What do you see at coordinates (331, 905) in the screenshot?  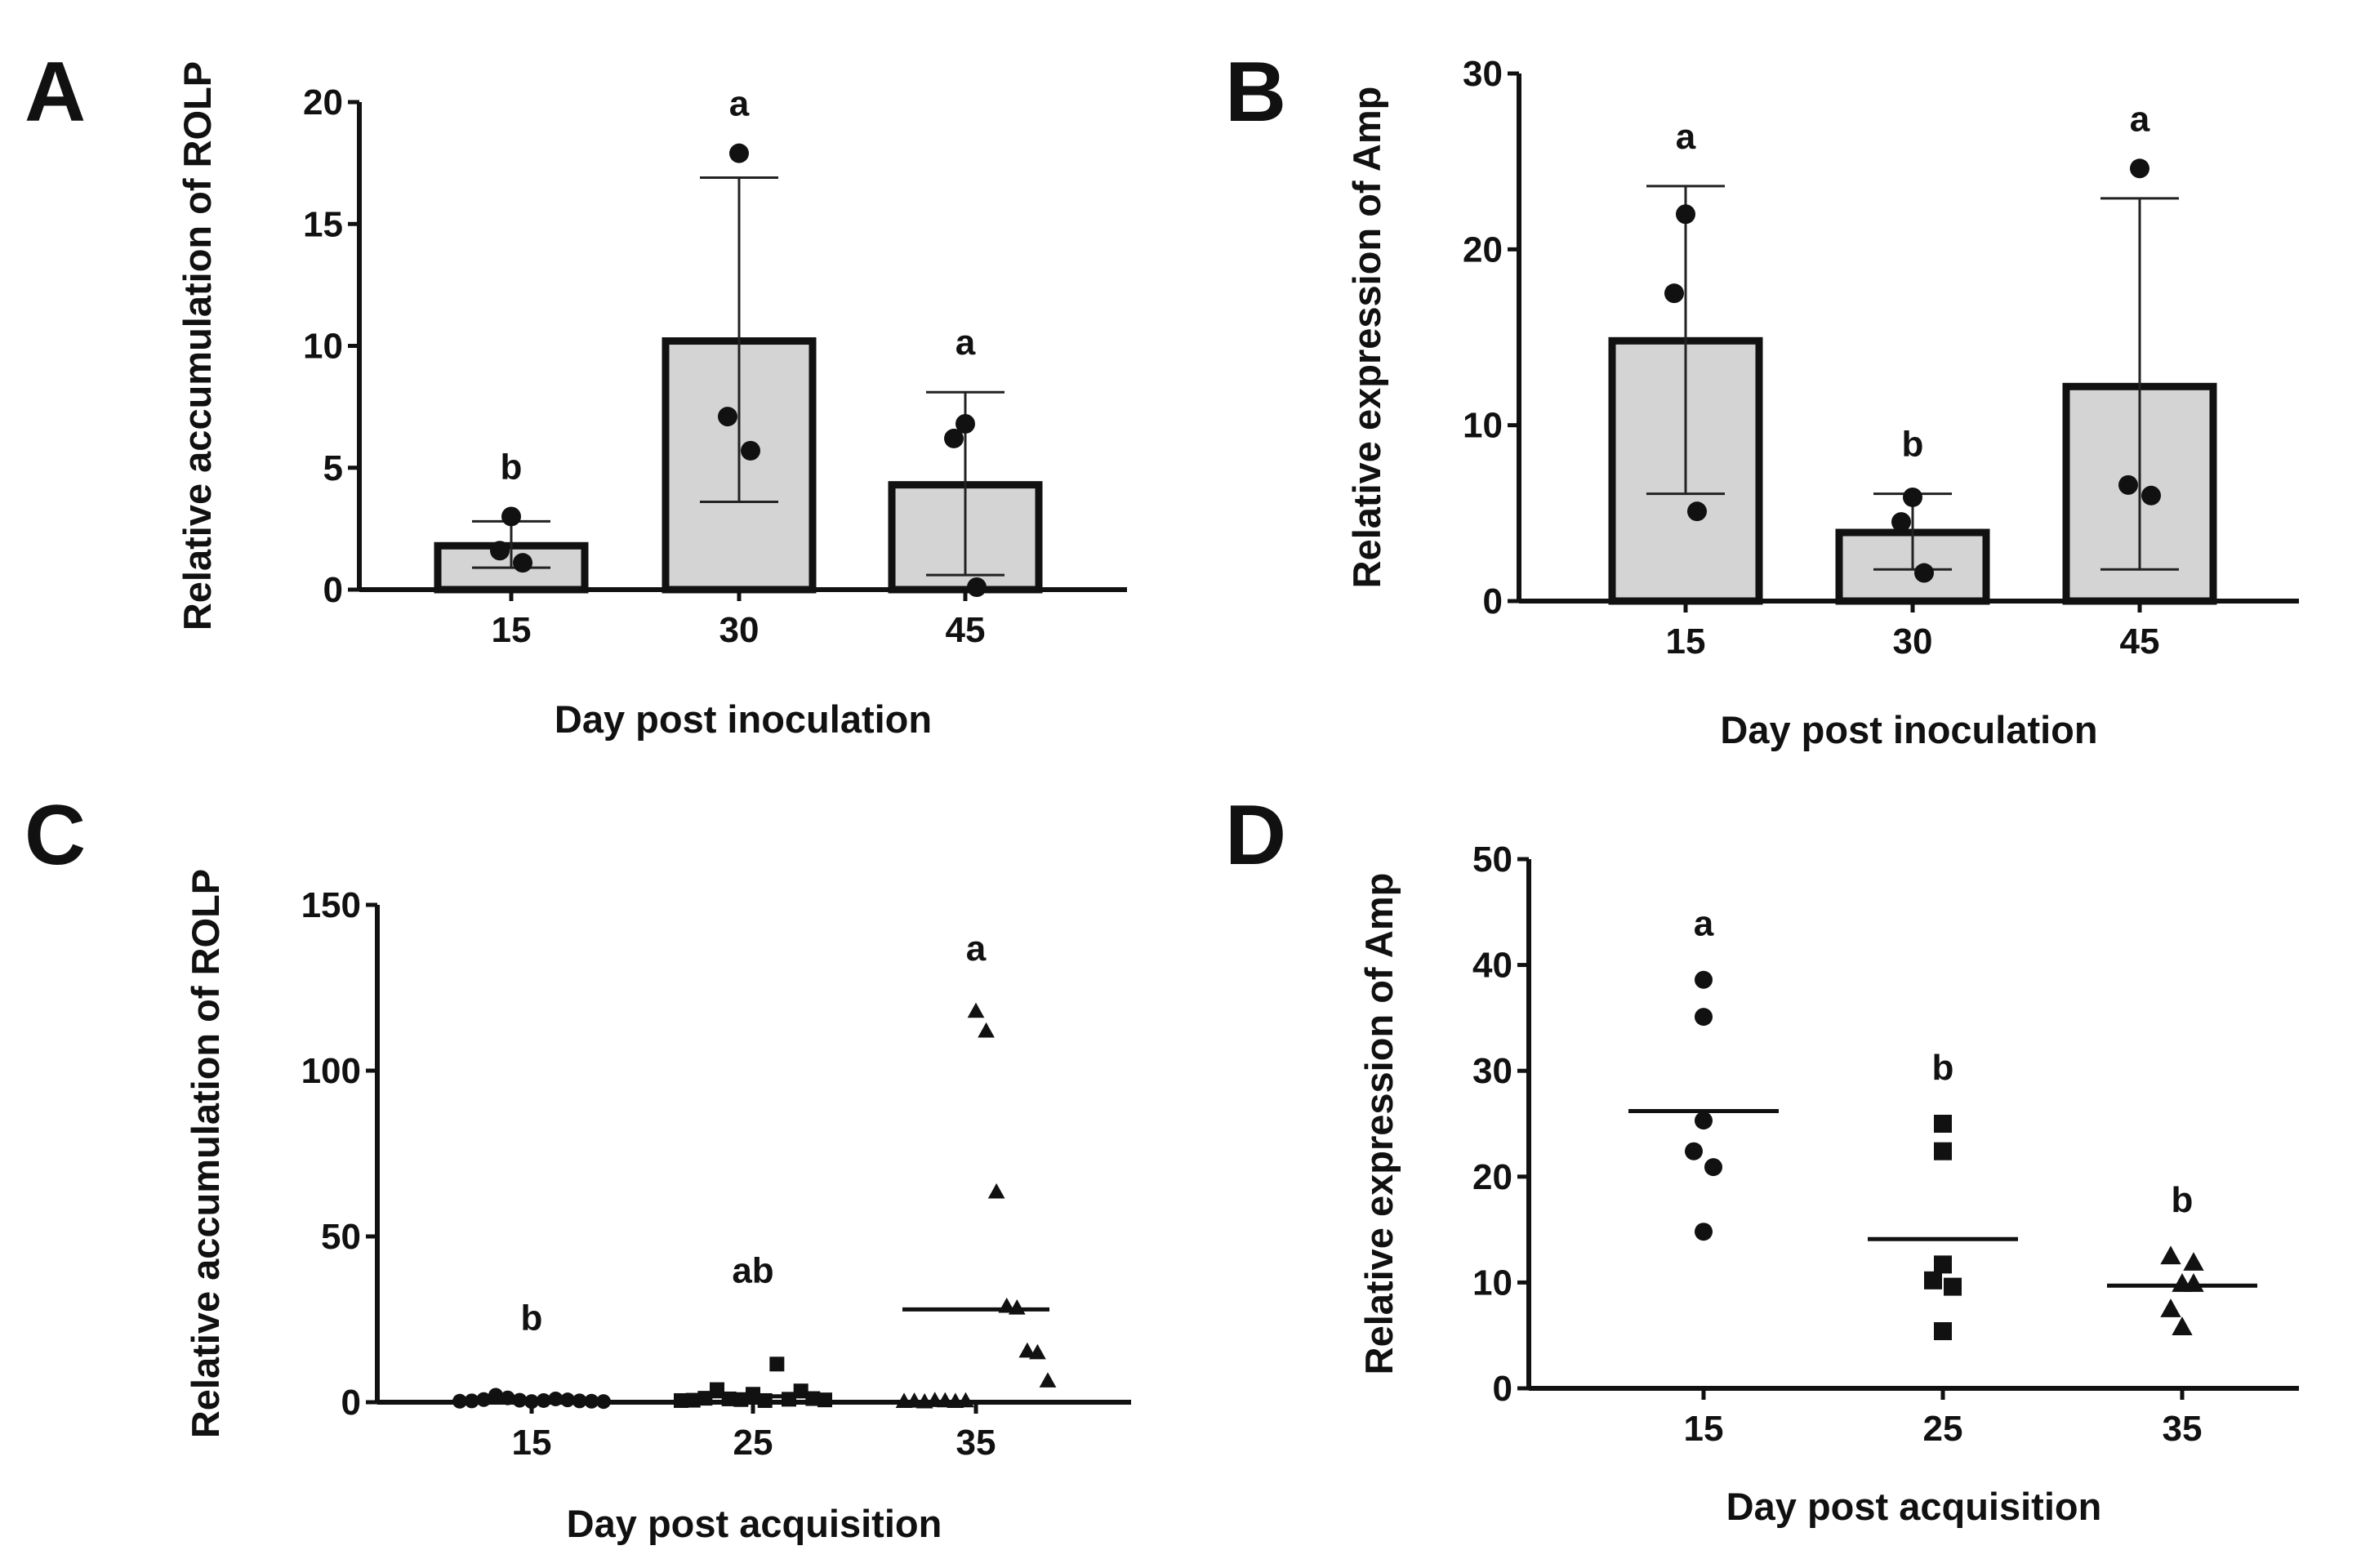 I see `panel-c-y-tick-label-3: 150` at bounding box center [331, 905].